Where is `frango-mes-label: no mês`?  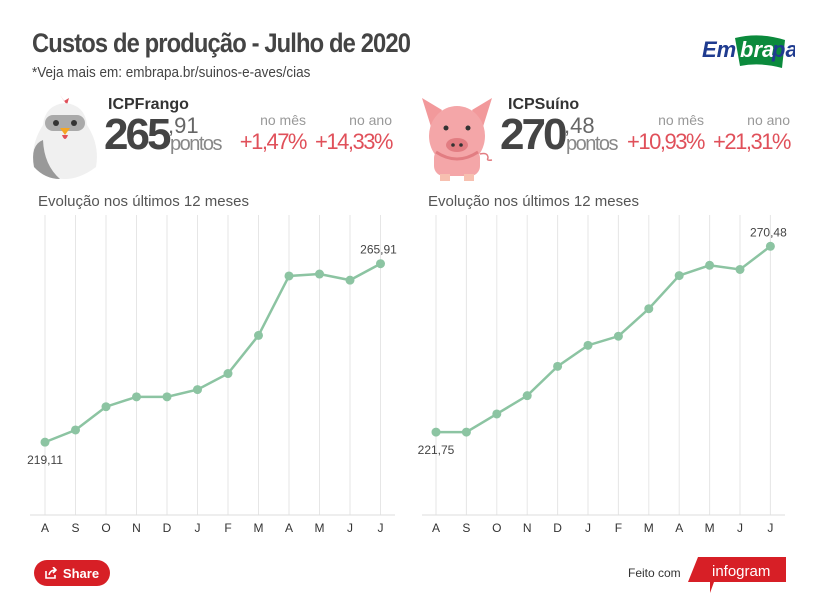
frango-mes-label: no mês is located at coordinates (283, 120).